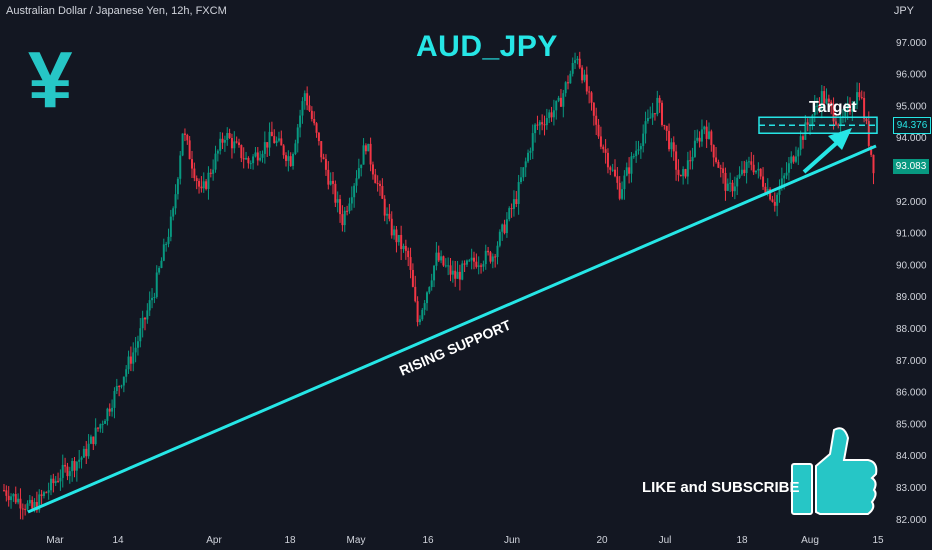 Image resolution: width=932 pixels, height=550 pixels. Describe the element at coordinates (512, 540) in the screenshot. I see `x-tick-label: Jun` at that location.